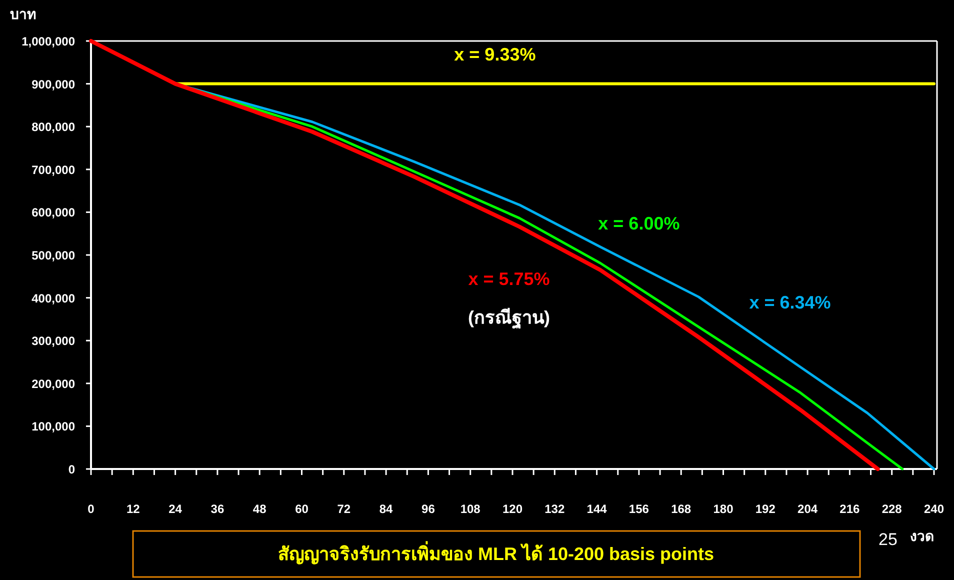 The width and height of the screenshot is (954, 580). I want to click on x-tick-label: 12, so click(133, 509).